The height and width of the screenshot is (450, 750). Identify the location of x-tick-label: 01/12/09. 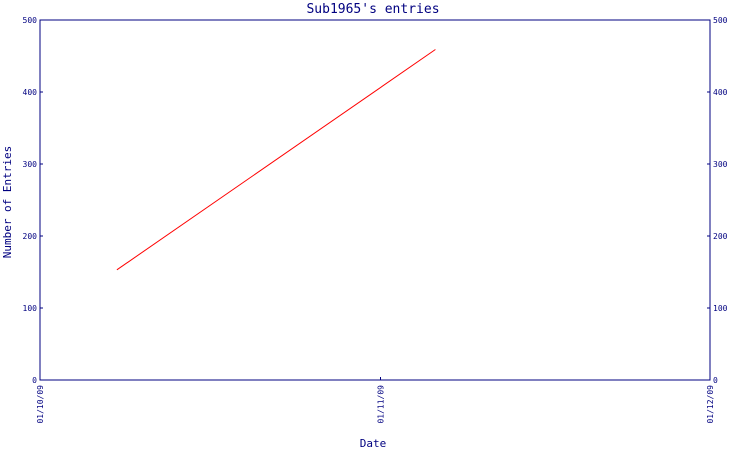
(710, 404).